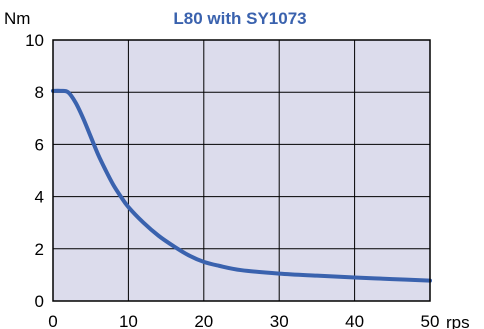 Image resolution: width=484 pixels, height=329 pixels. Describe the element at coordinates (39, 197) in the screenshot. I see `y-tick-label-2: 4` at that location.